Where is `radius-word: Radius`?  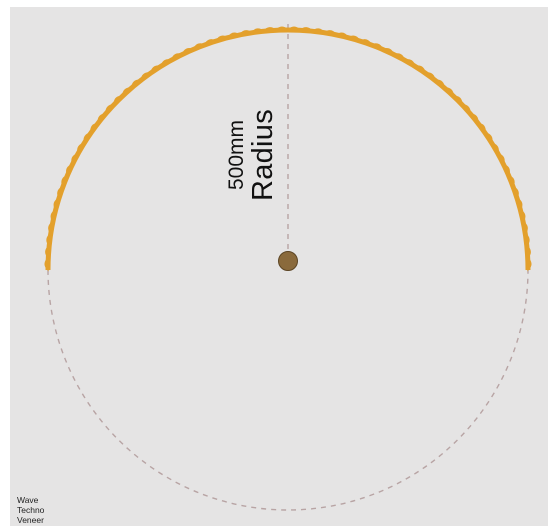
radius-word: Radius is located at coordinates (262, 155).